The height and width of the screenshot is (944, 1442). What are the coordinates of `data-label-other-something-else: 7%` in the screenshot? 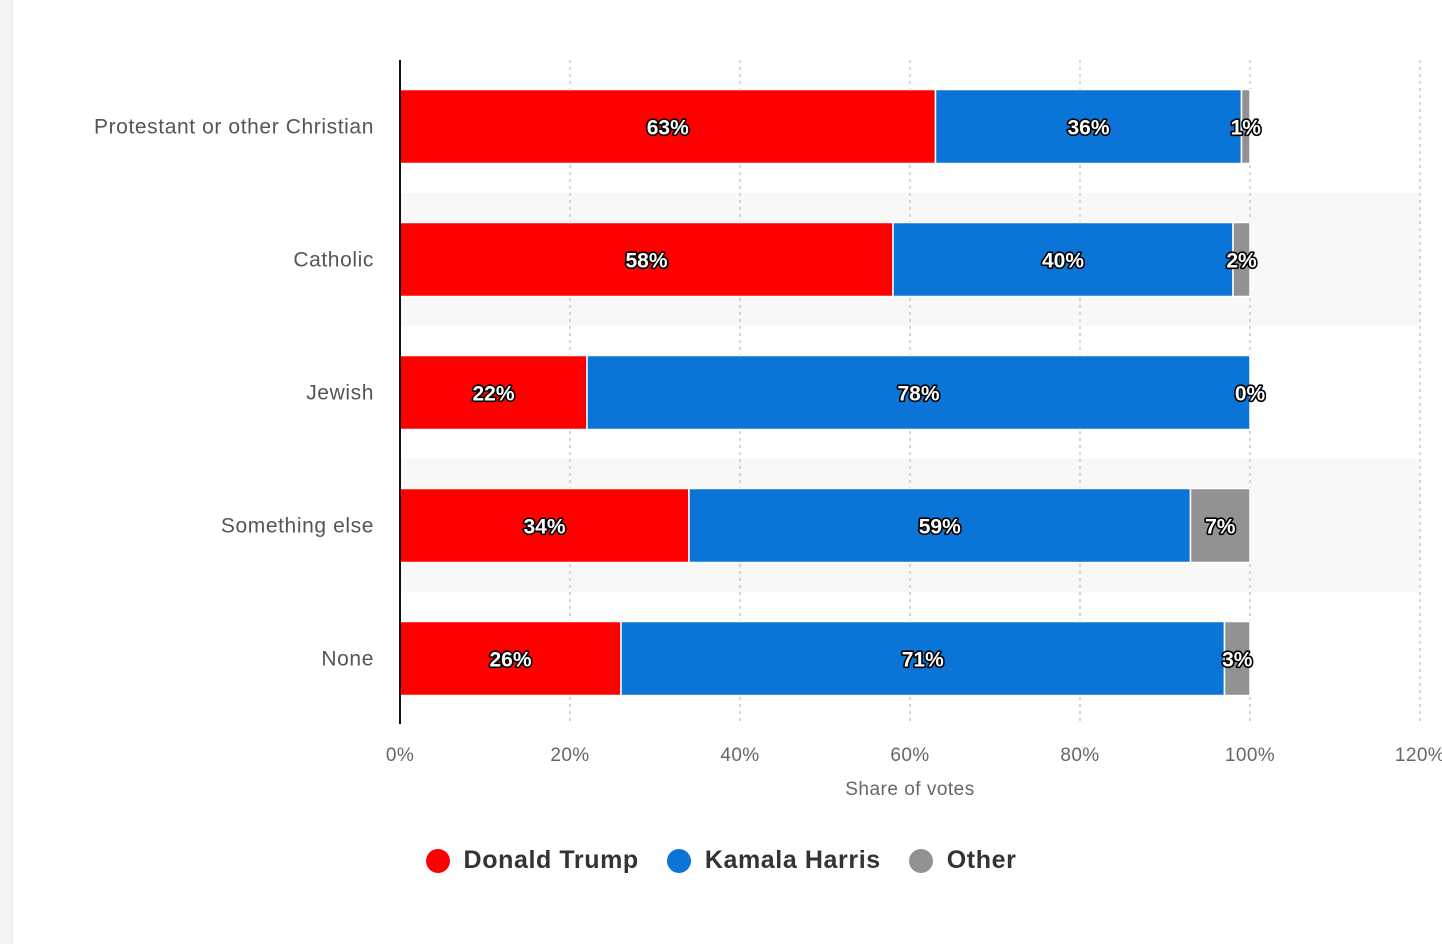 It's located at (1220, 527).